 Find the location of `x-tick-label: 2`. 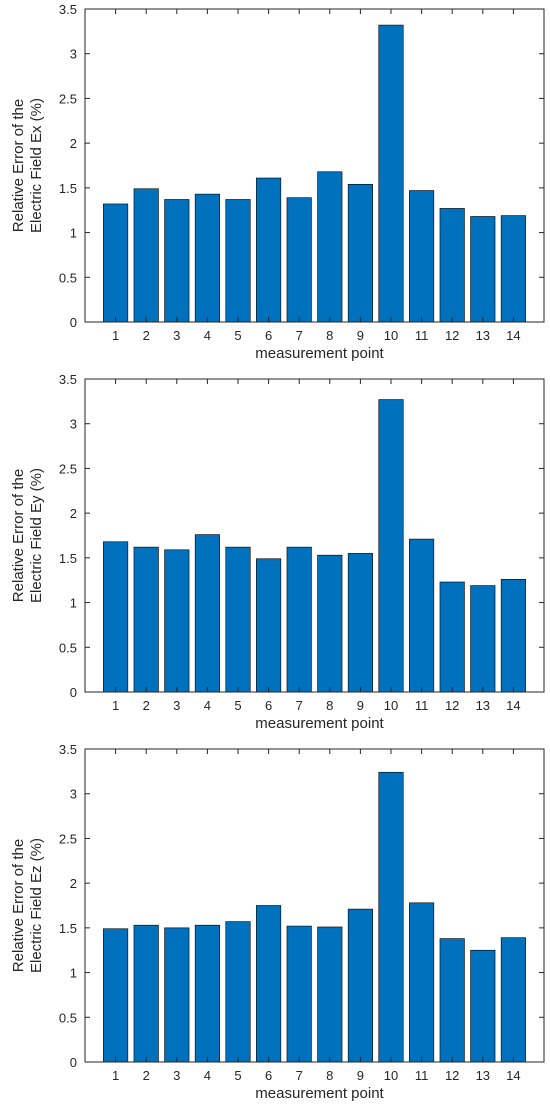

x-tick-label: 2 is located at coordinates (146, 335).